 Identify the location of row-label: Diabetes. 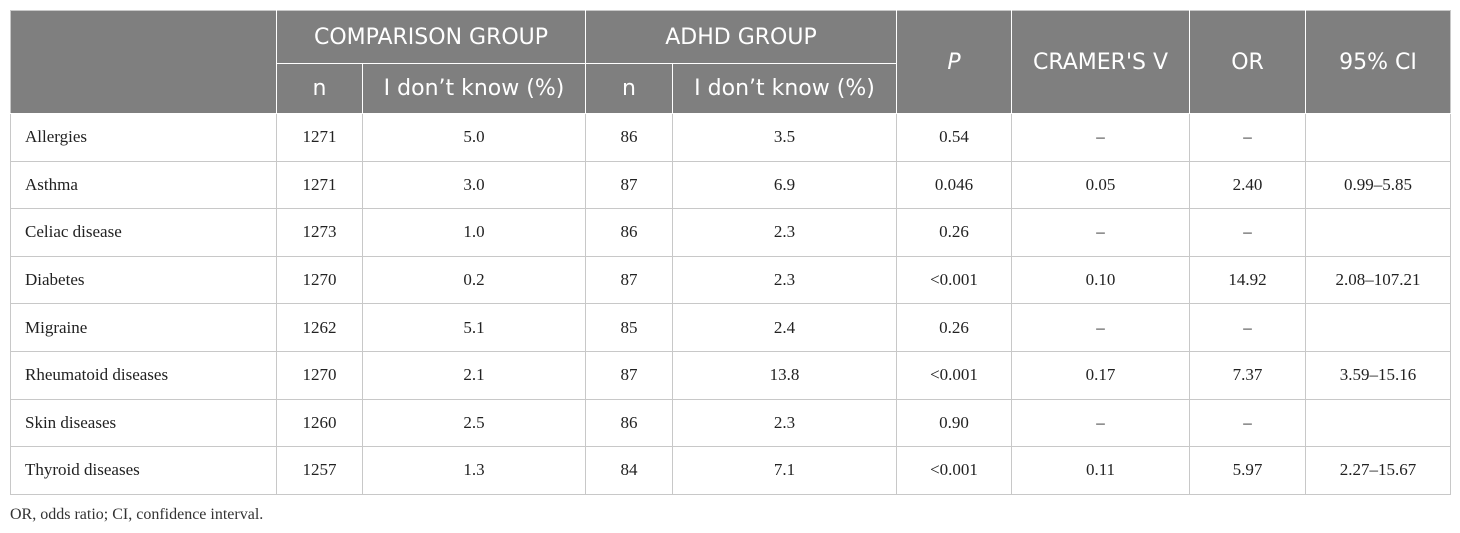
(143, 280).